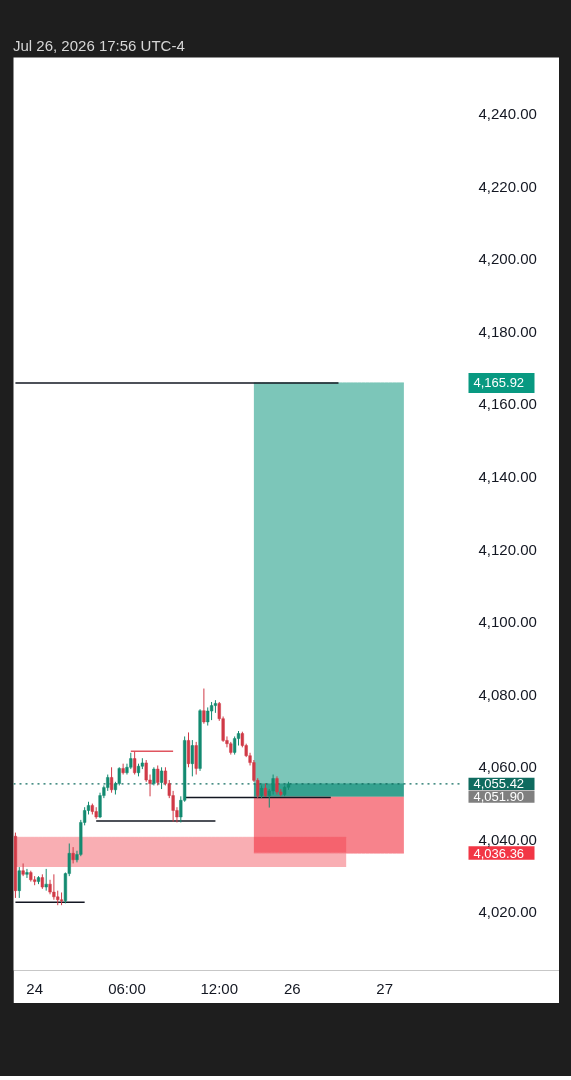 The height and width of the screenshot is (1080, 571). I want to click on y-tick-label: 4,160.00, so click(507, 404).